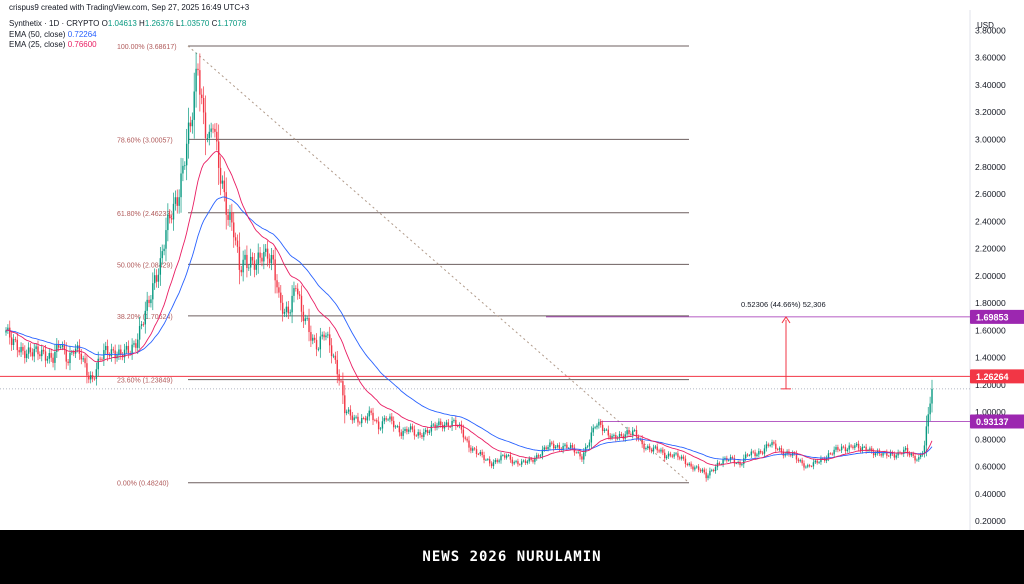 This screenshot has width=1024, height=584. I want to click on ohlc-open: 1.04613, so click(122, 23).